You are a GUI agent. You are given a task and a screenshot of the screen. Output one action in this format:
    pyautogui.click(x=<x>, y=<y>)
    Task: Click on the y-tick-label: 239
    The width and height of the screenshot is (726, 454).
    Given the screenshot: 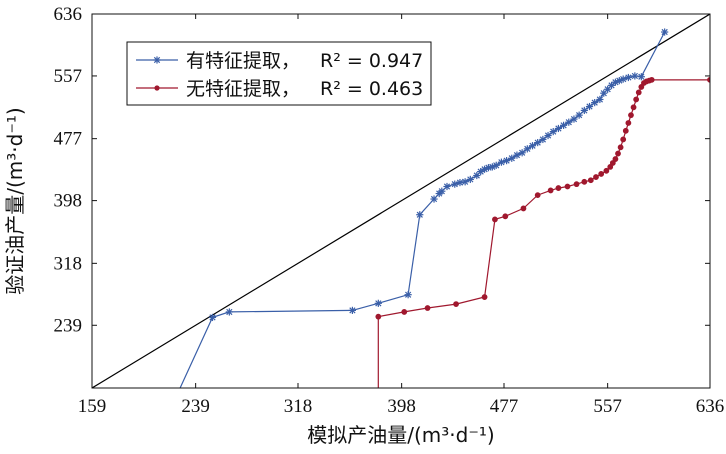 What is the action you would take?
    pyautogui.click(x=68, y=325)
    